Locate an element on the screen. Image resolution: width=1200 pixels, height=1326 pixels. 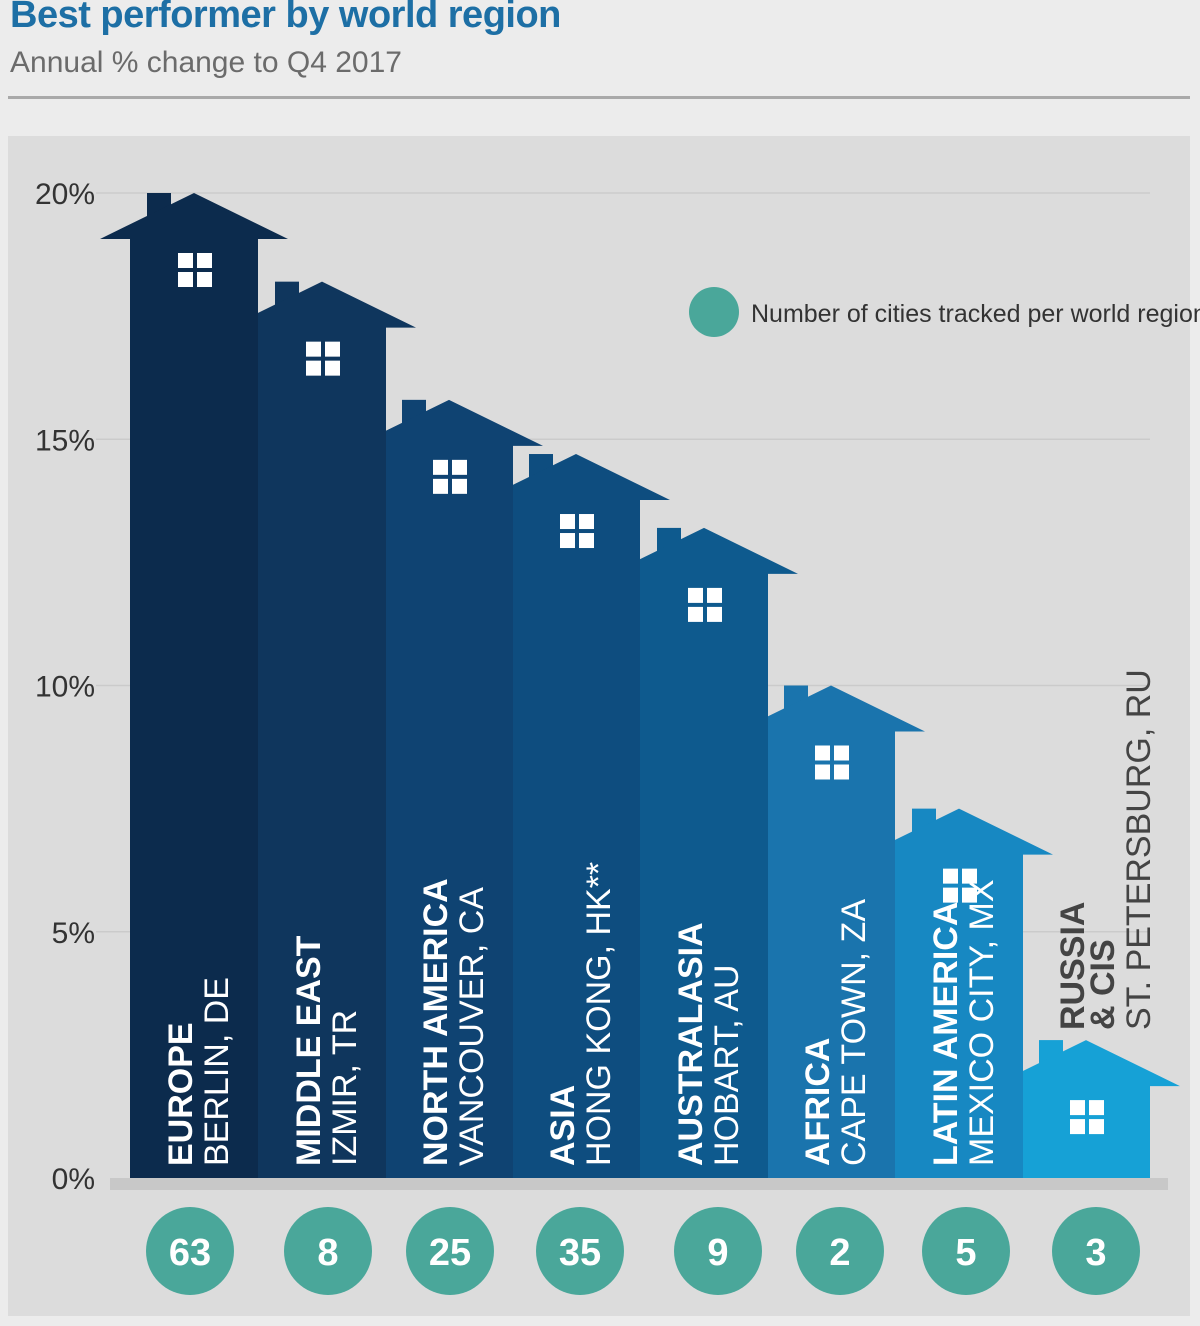
count-value: 3 is located at coordinates (1095, 1253).